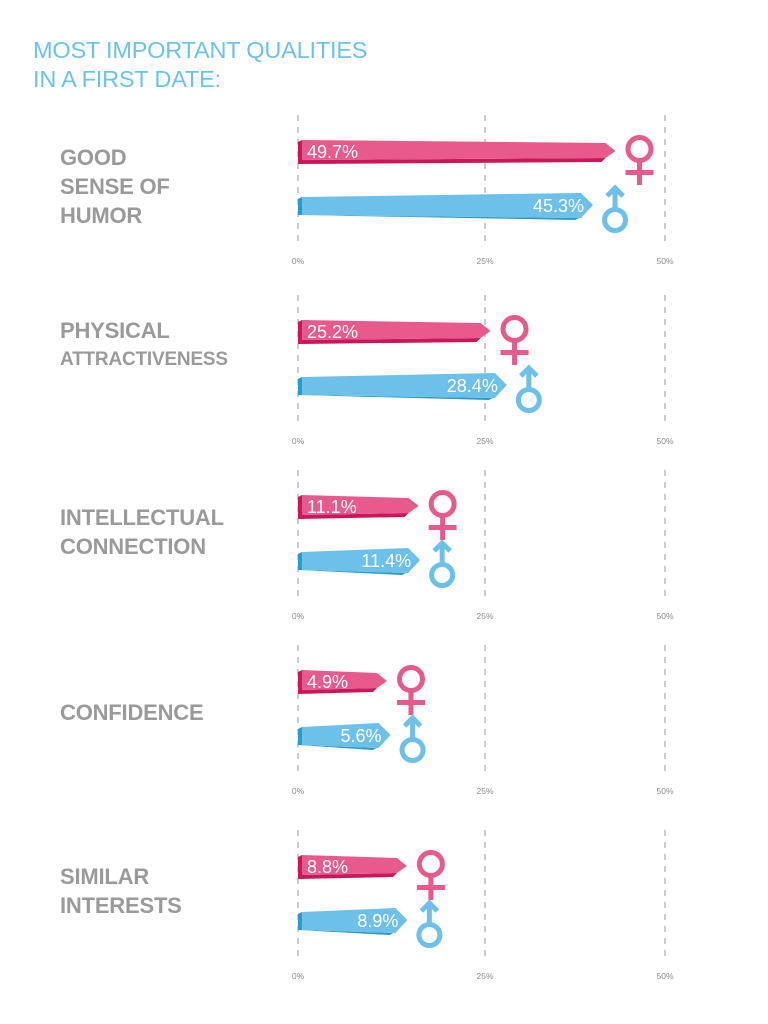  Describe the element at coordinates (200, 50) in the screenshot. I see `chart-title-line-1: MOST IMPORTANT QUALITIES` at that location.